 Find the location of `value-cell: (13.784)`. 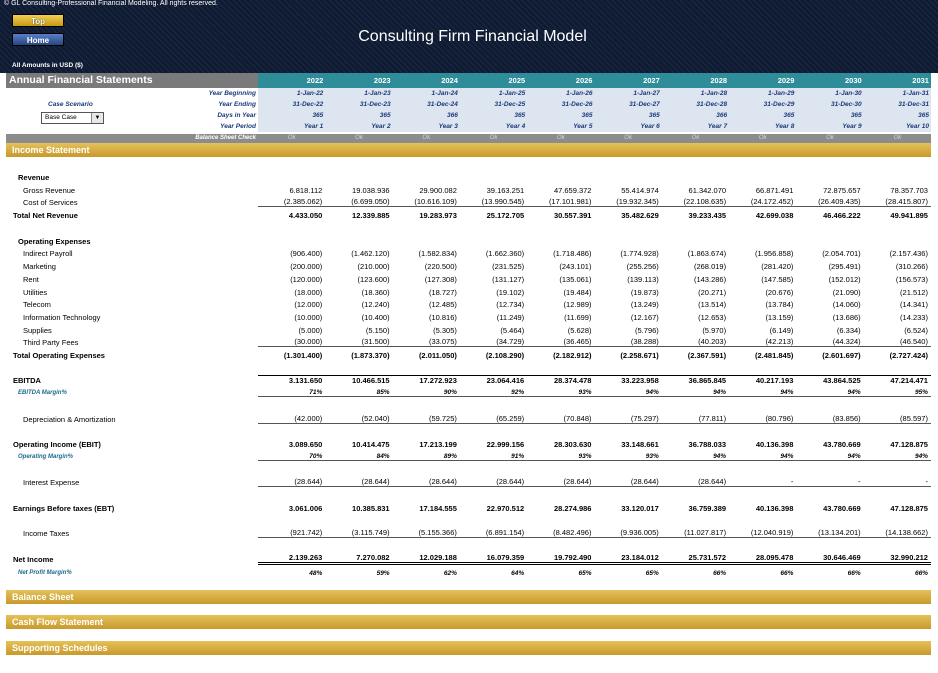

value-cell: (13.784) is located at coordinates (779, 304).